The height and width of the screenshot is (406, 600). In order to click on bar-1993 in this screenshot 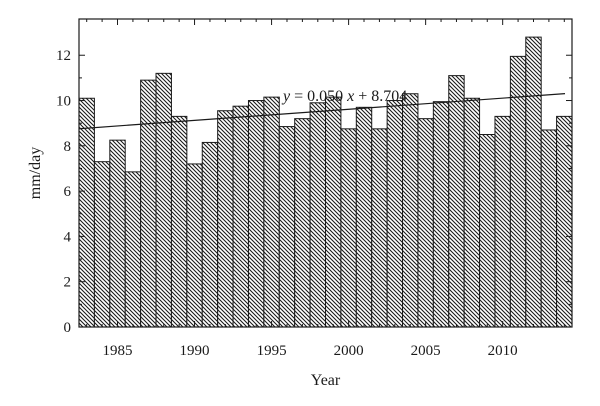, I will do `click(240, 216)`.